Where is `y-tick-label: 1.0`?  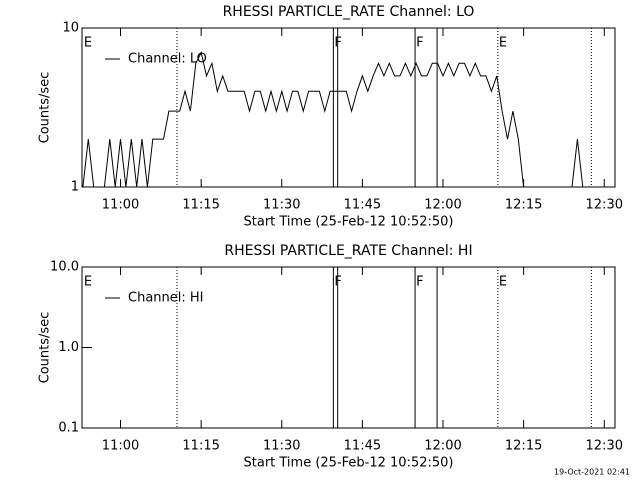 y-tick-label: 1.0 is located at coordinates (68, 347).